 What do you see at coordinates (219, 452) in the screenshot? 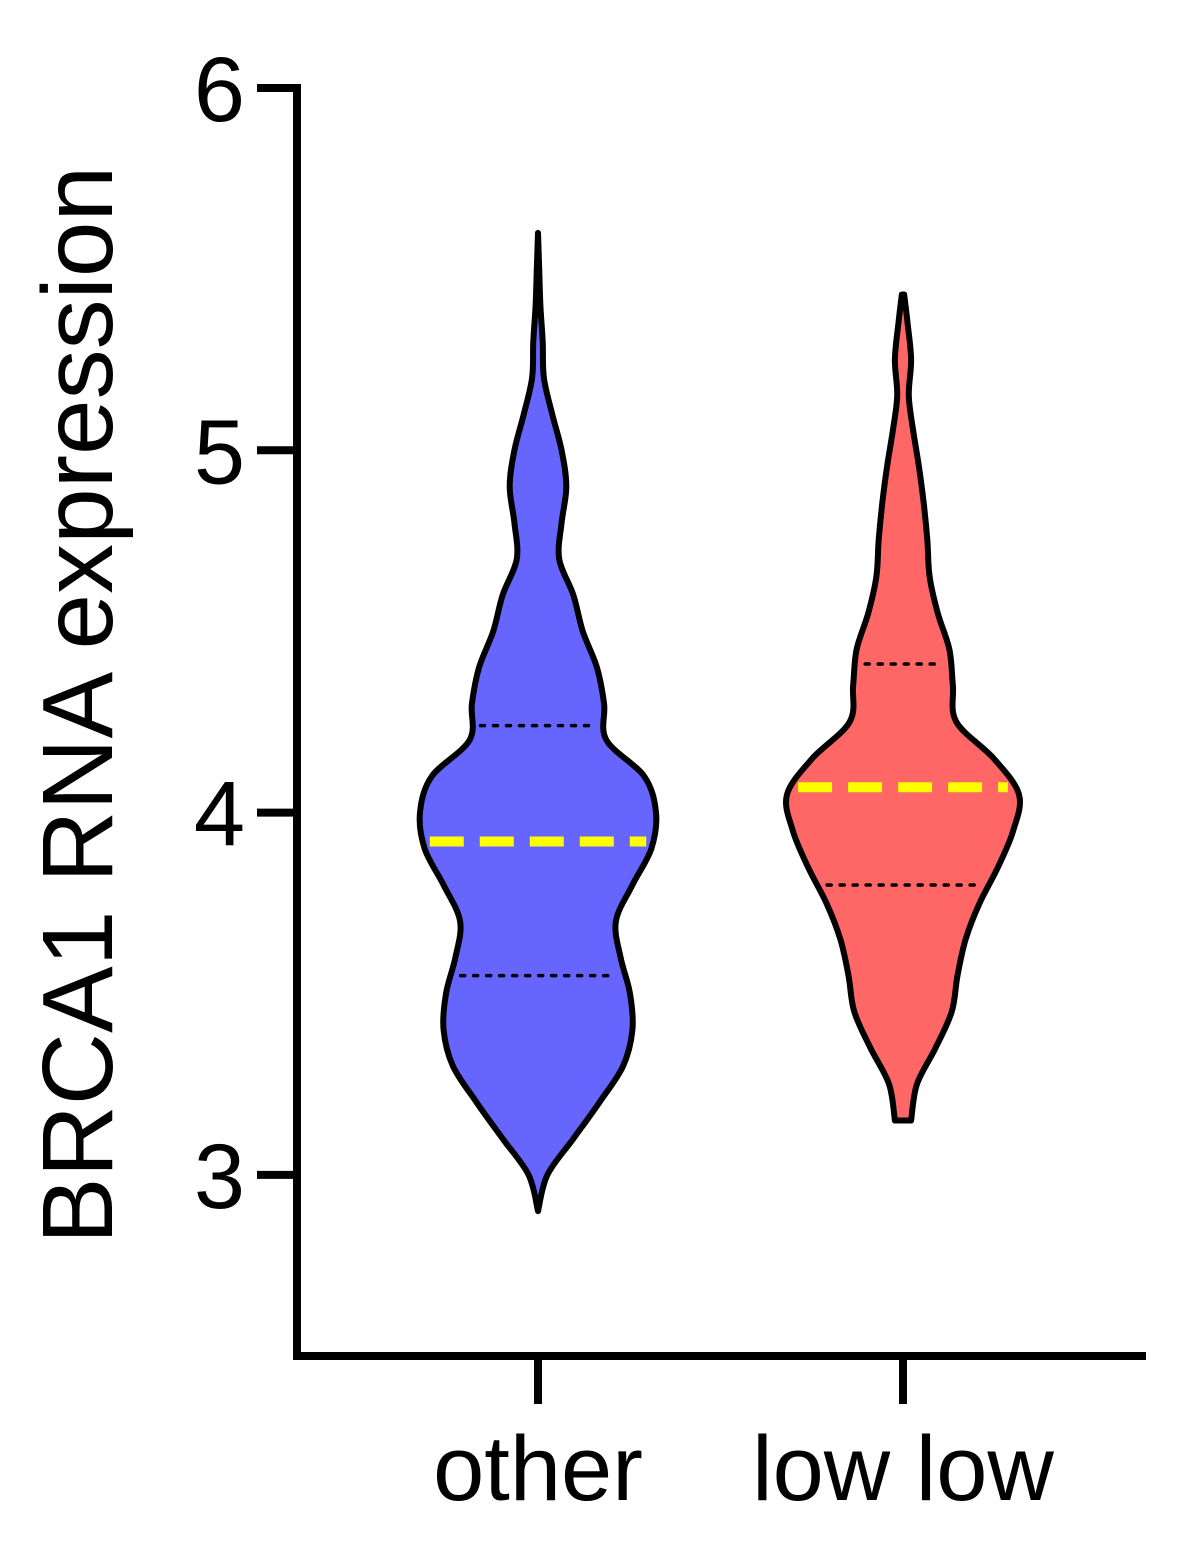
I see `y-tick-label: 5` at bounding box center [219, 452].